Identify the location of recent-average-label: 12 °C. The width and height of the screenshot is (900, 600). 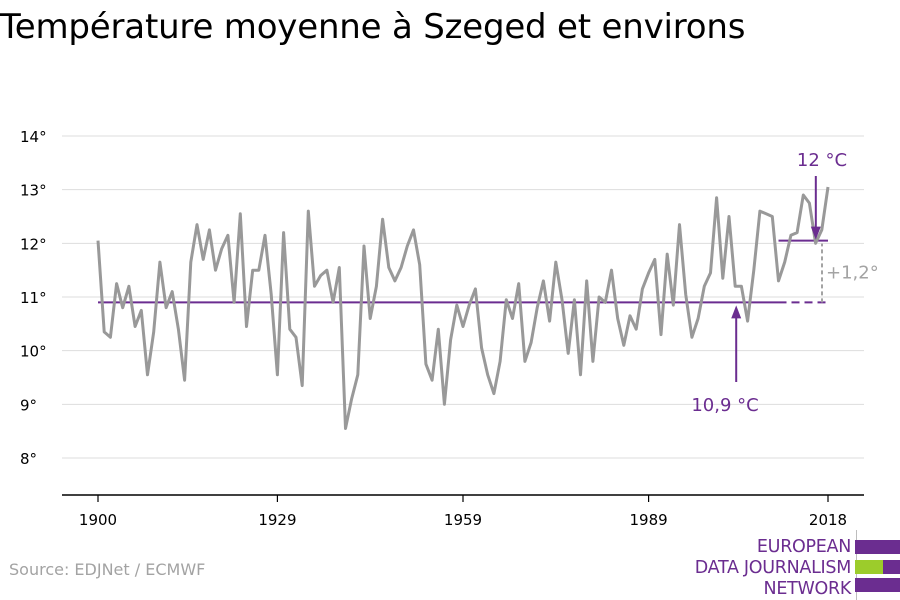
(822, 160).